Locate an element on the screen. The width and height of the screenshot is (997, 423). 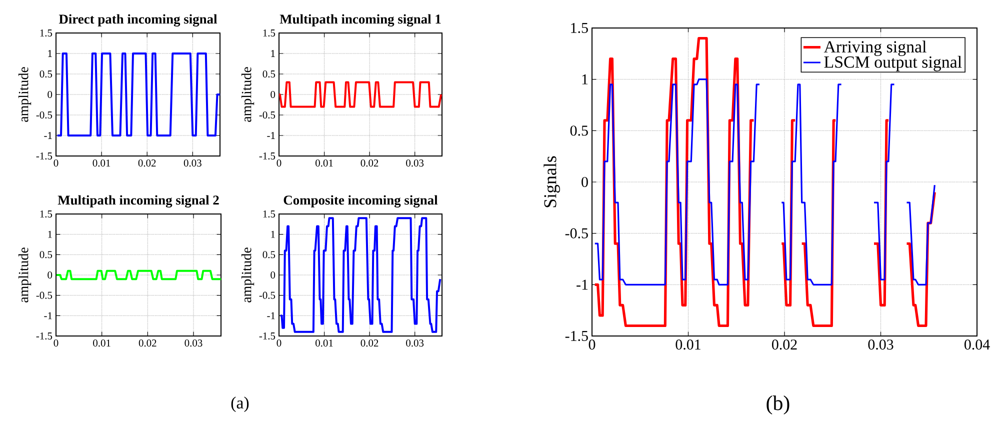
x-tick-label: 0.04 is located at coordinates (977, 345).